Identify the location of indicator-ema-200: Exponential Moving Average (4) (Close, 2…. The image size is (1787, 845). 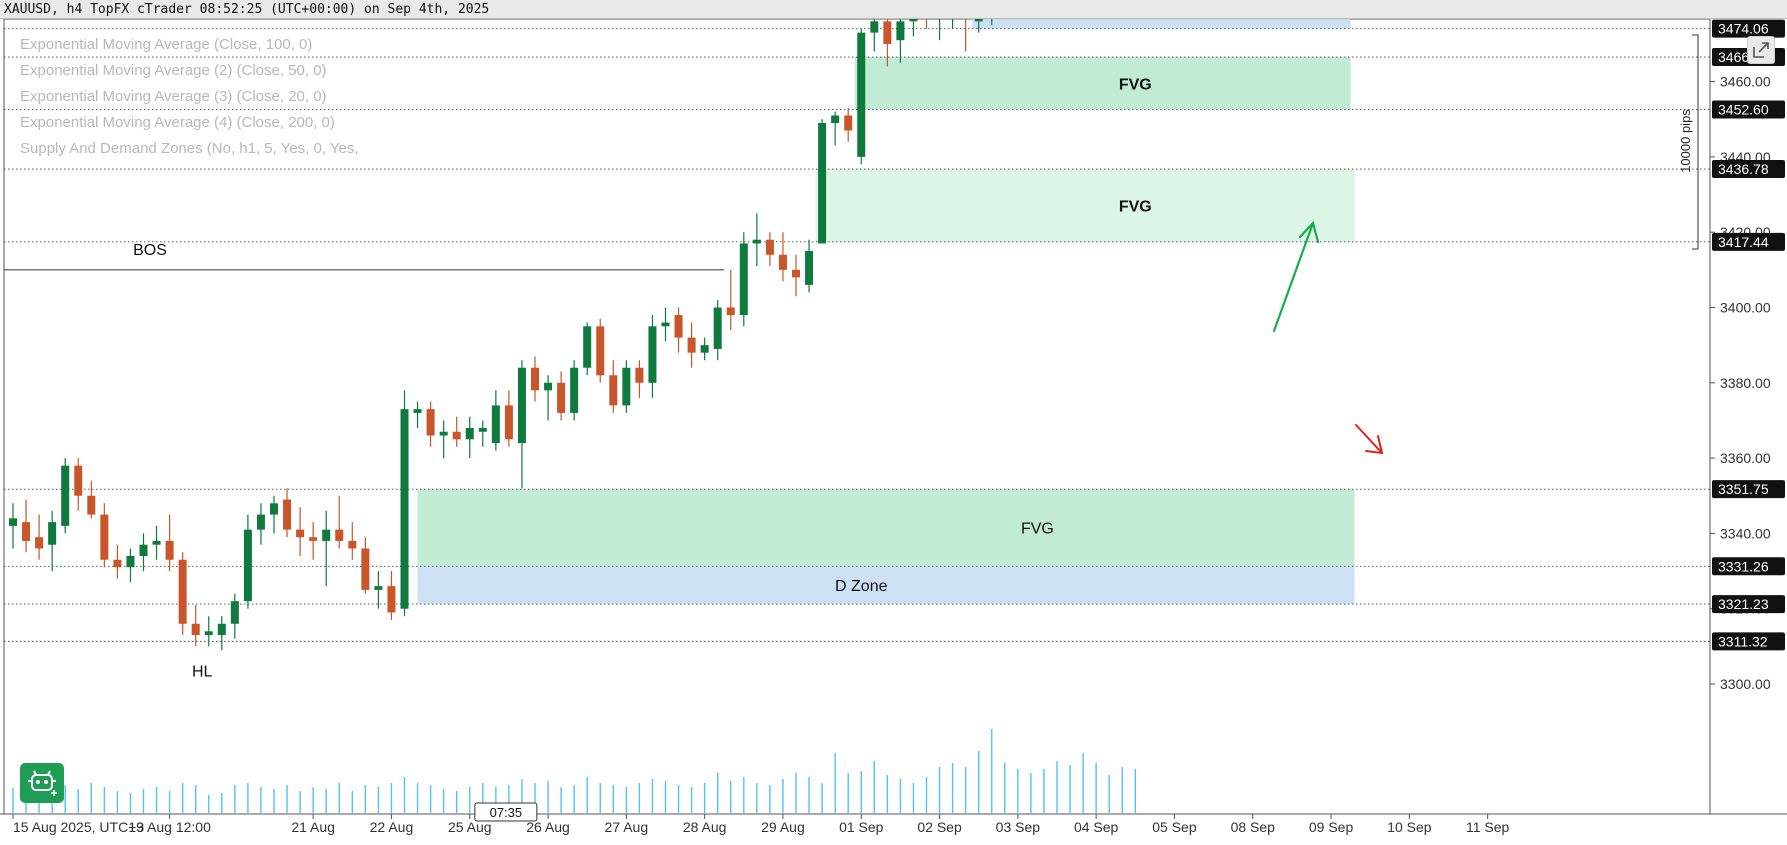
(177, 122).